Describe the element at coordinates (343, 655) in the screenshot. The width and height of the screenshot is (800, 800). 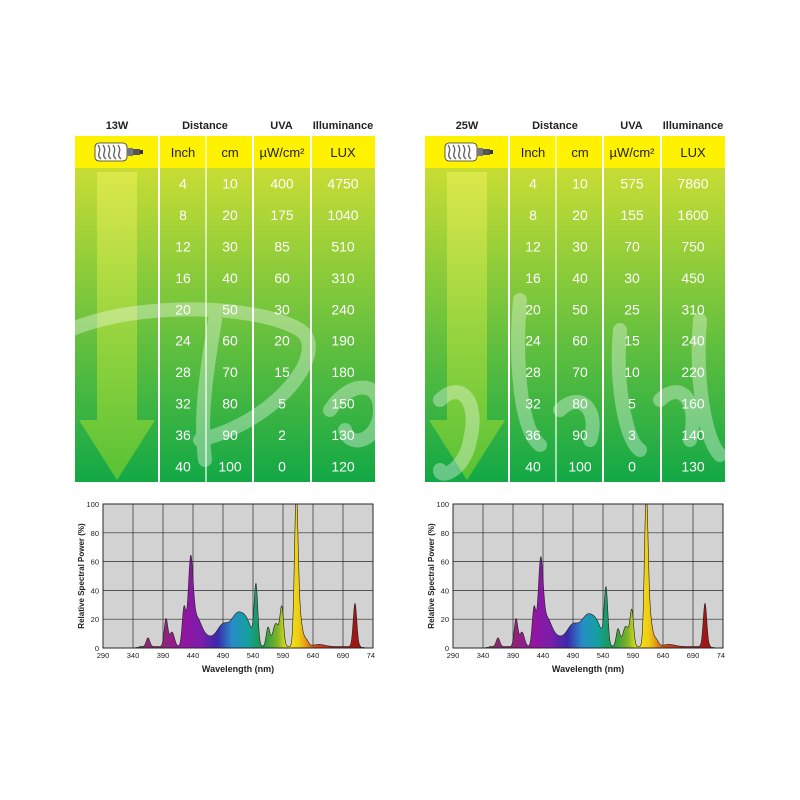
I see `x-tick-label: 690` at that location.